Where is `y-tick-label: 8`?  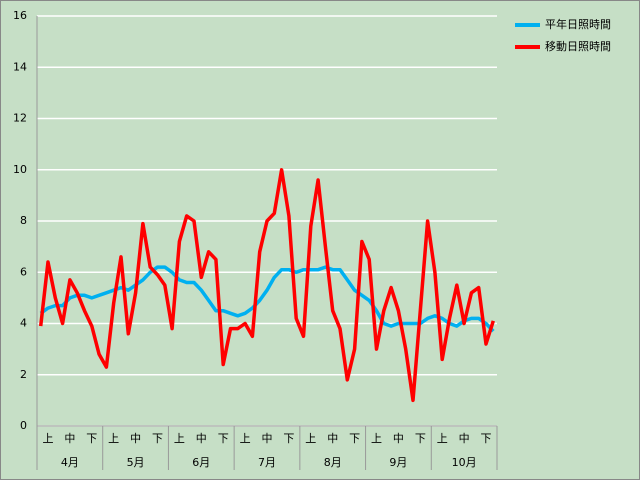
y-tick-label: 8 is located at coordinates (23, 220).